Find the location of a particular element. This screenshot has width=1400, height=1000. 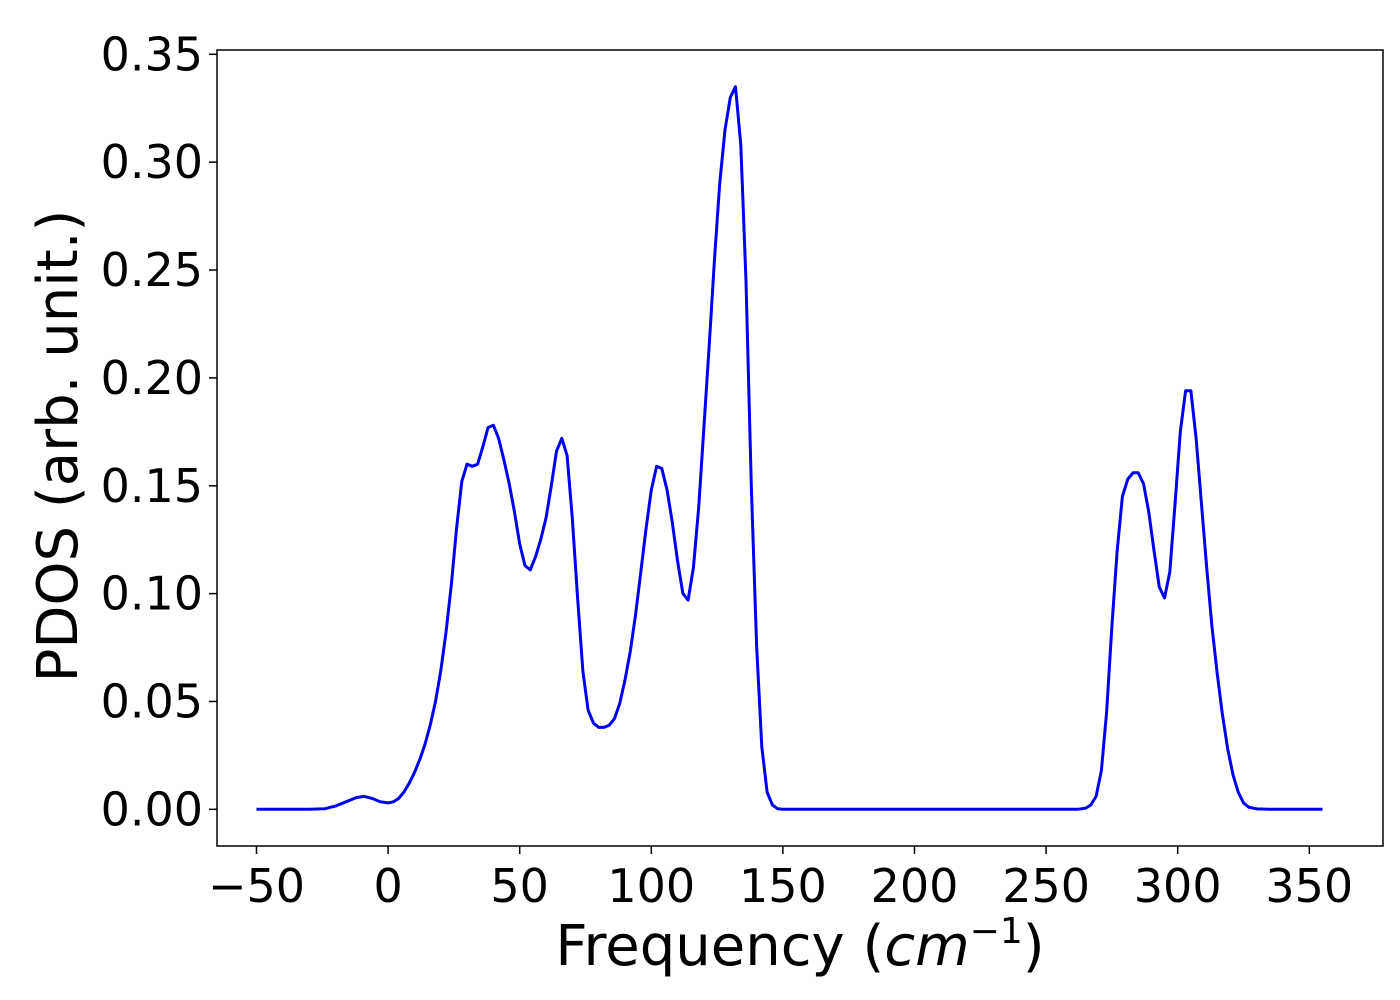

y-axis-label: PDOS (arb. unit.) is located at coordinates (58, 446).